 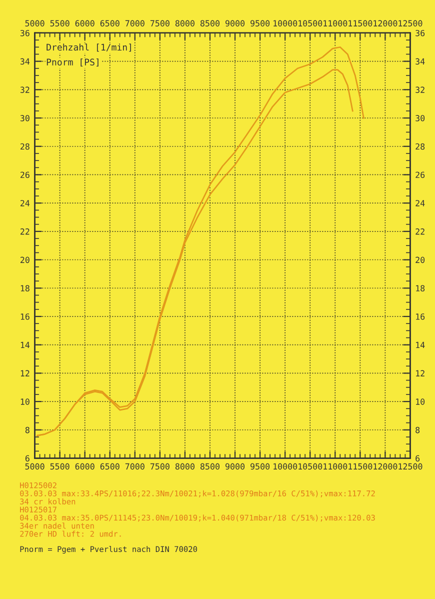 What do you see at coordinates (420, 260) in the screenshot?
I see `y2-tick-label: 20` at bounding box center [420, 260].